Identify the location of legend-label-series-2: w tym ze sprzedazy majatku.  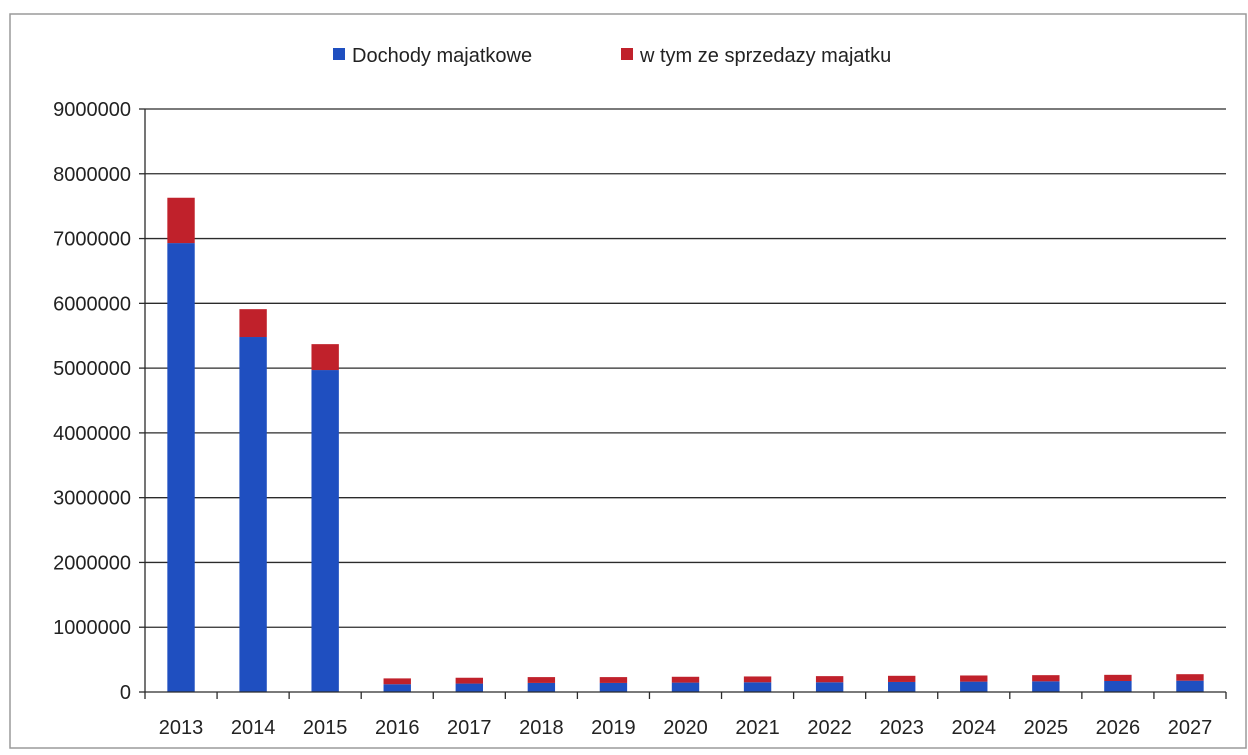
(765, 56).